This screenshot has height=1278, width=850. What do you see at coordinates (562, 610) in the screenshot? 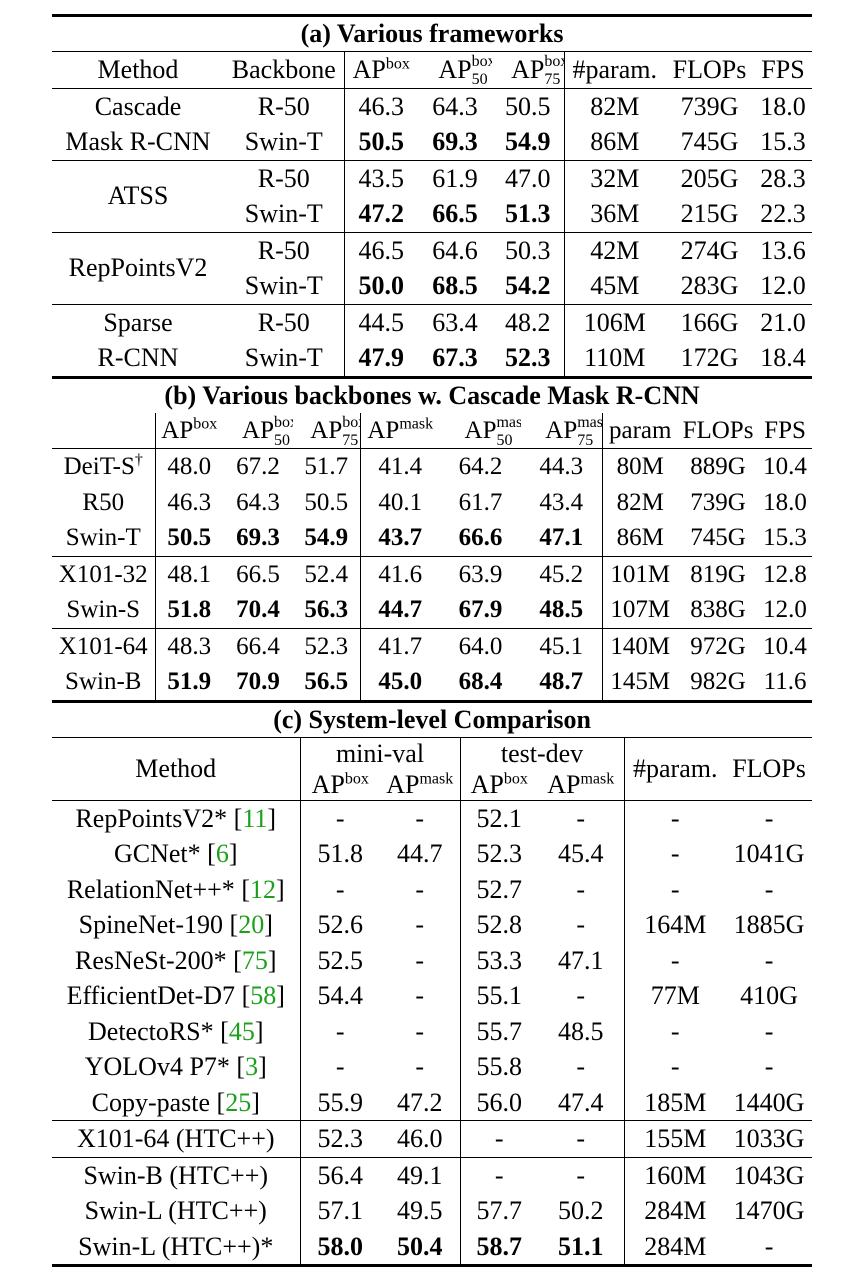
I see `ap75-mask-value: 48.5` at bounding box center [562, 610].